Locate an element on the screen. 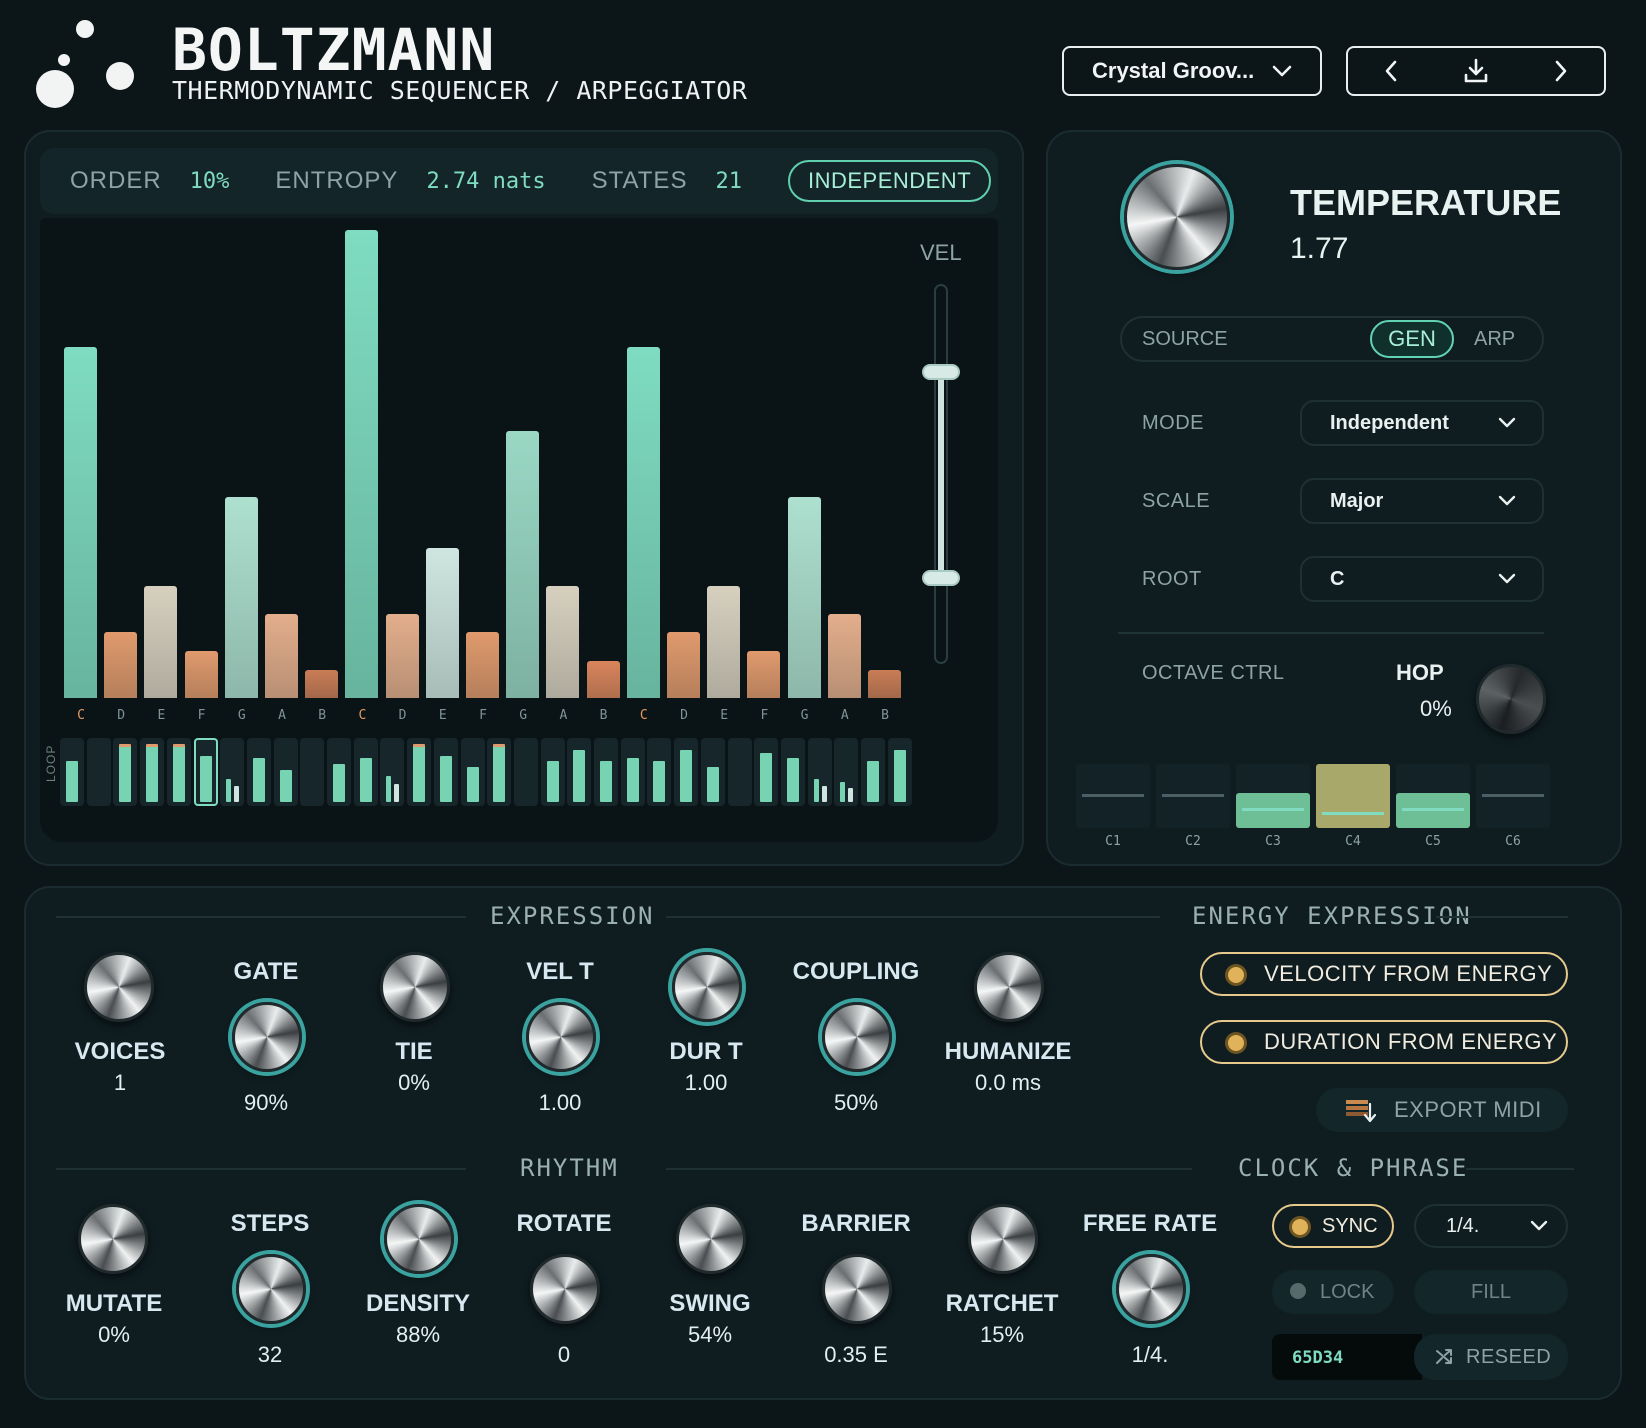 This screenshot has width=1646, height=1428. octave-cell-c6 is located at coordinates (1513, 796).